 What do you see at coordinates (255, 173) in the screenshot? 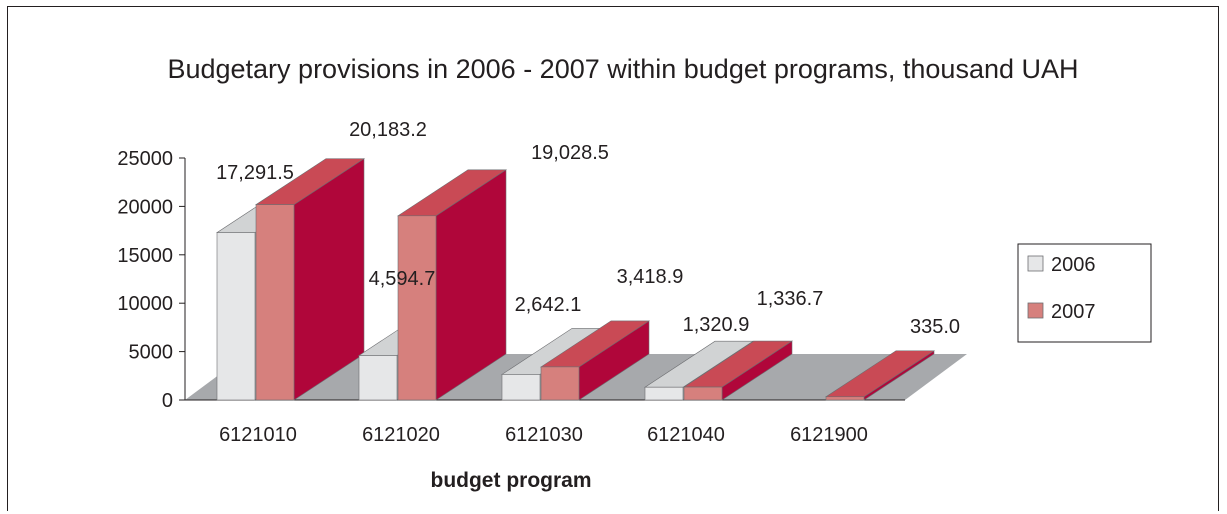
I see `data-label-2006-6121010: 17,291.5` at bounding box center [255, 173].